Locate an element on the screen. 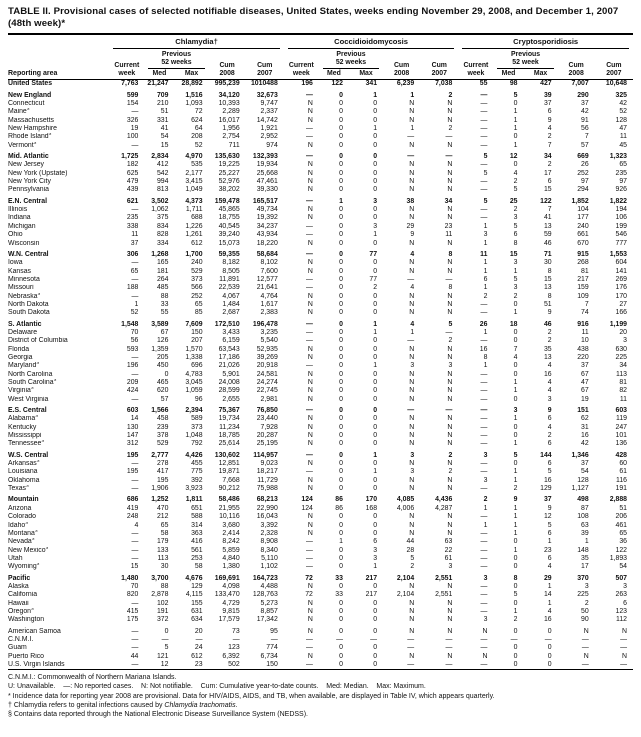 The width and height of the screenshot is (641, 737). value-cell: 18,217 is located at coordinates (267, 472).